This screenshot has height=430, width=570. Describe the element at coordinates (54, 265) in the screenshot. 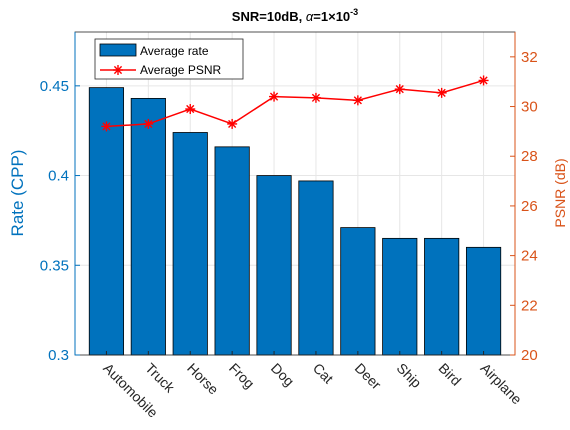

I see `left-tick-label: 0.35` at that location.